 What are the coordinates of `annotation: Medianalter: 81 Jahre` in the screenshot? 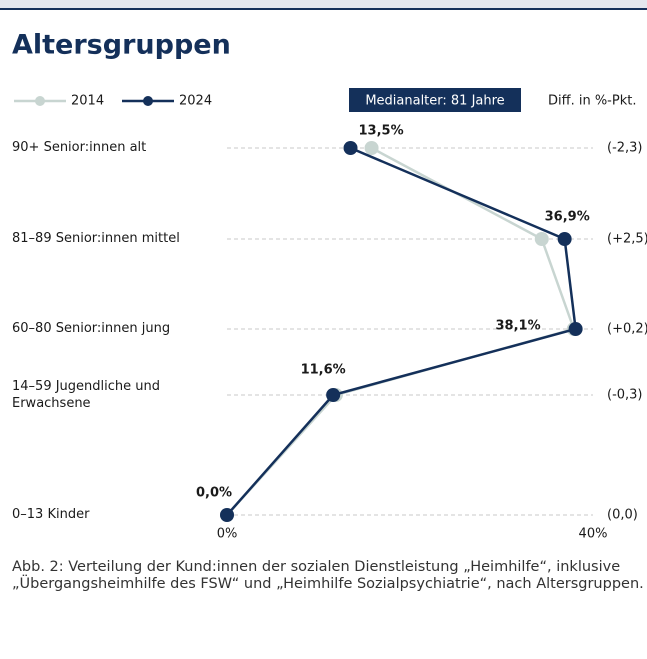 It's located at (434, 101).